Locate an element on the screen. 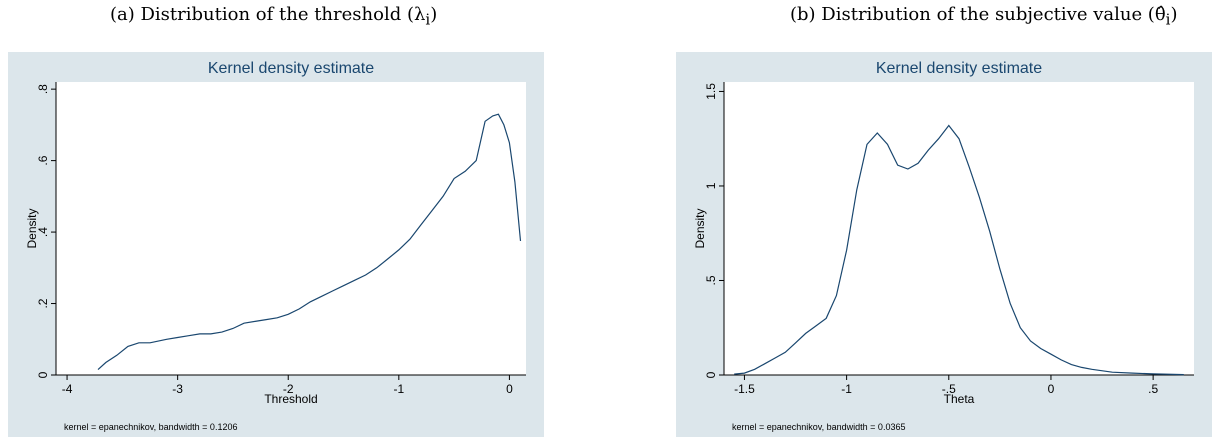 Image resolution: width=1219 pixels, height=441 pixels. caption-a: (a) Distribution of the threshold (λi) is located at coordinates (274, 16).